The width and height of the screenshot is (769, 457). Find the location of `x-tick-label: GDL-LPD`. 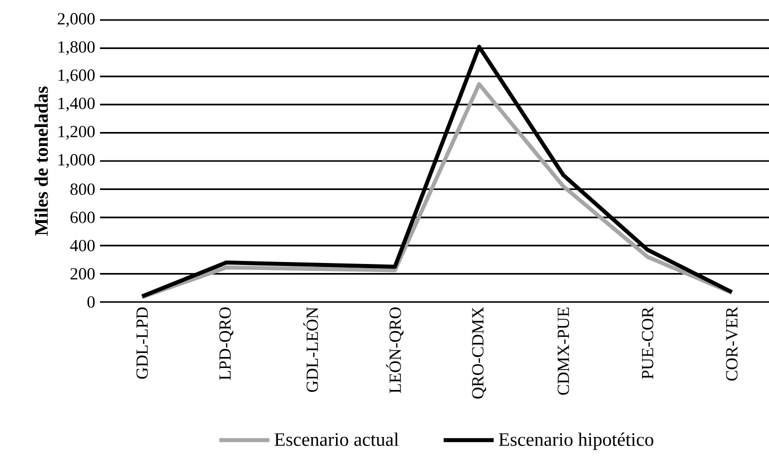

x-tick-label: GDL-LPD is located at coordinates (142, 343).